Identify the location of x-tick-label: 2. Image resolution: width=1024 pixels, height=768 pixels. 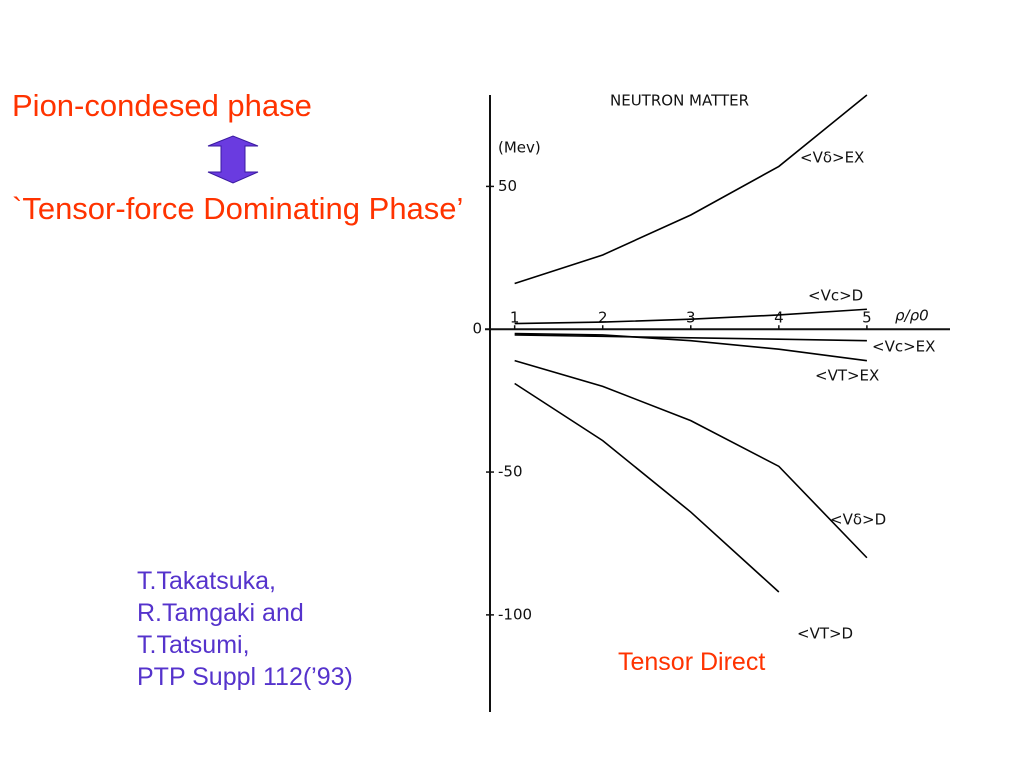
(603, 318).